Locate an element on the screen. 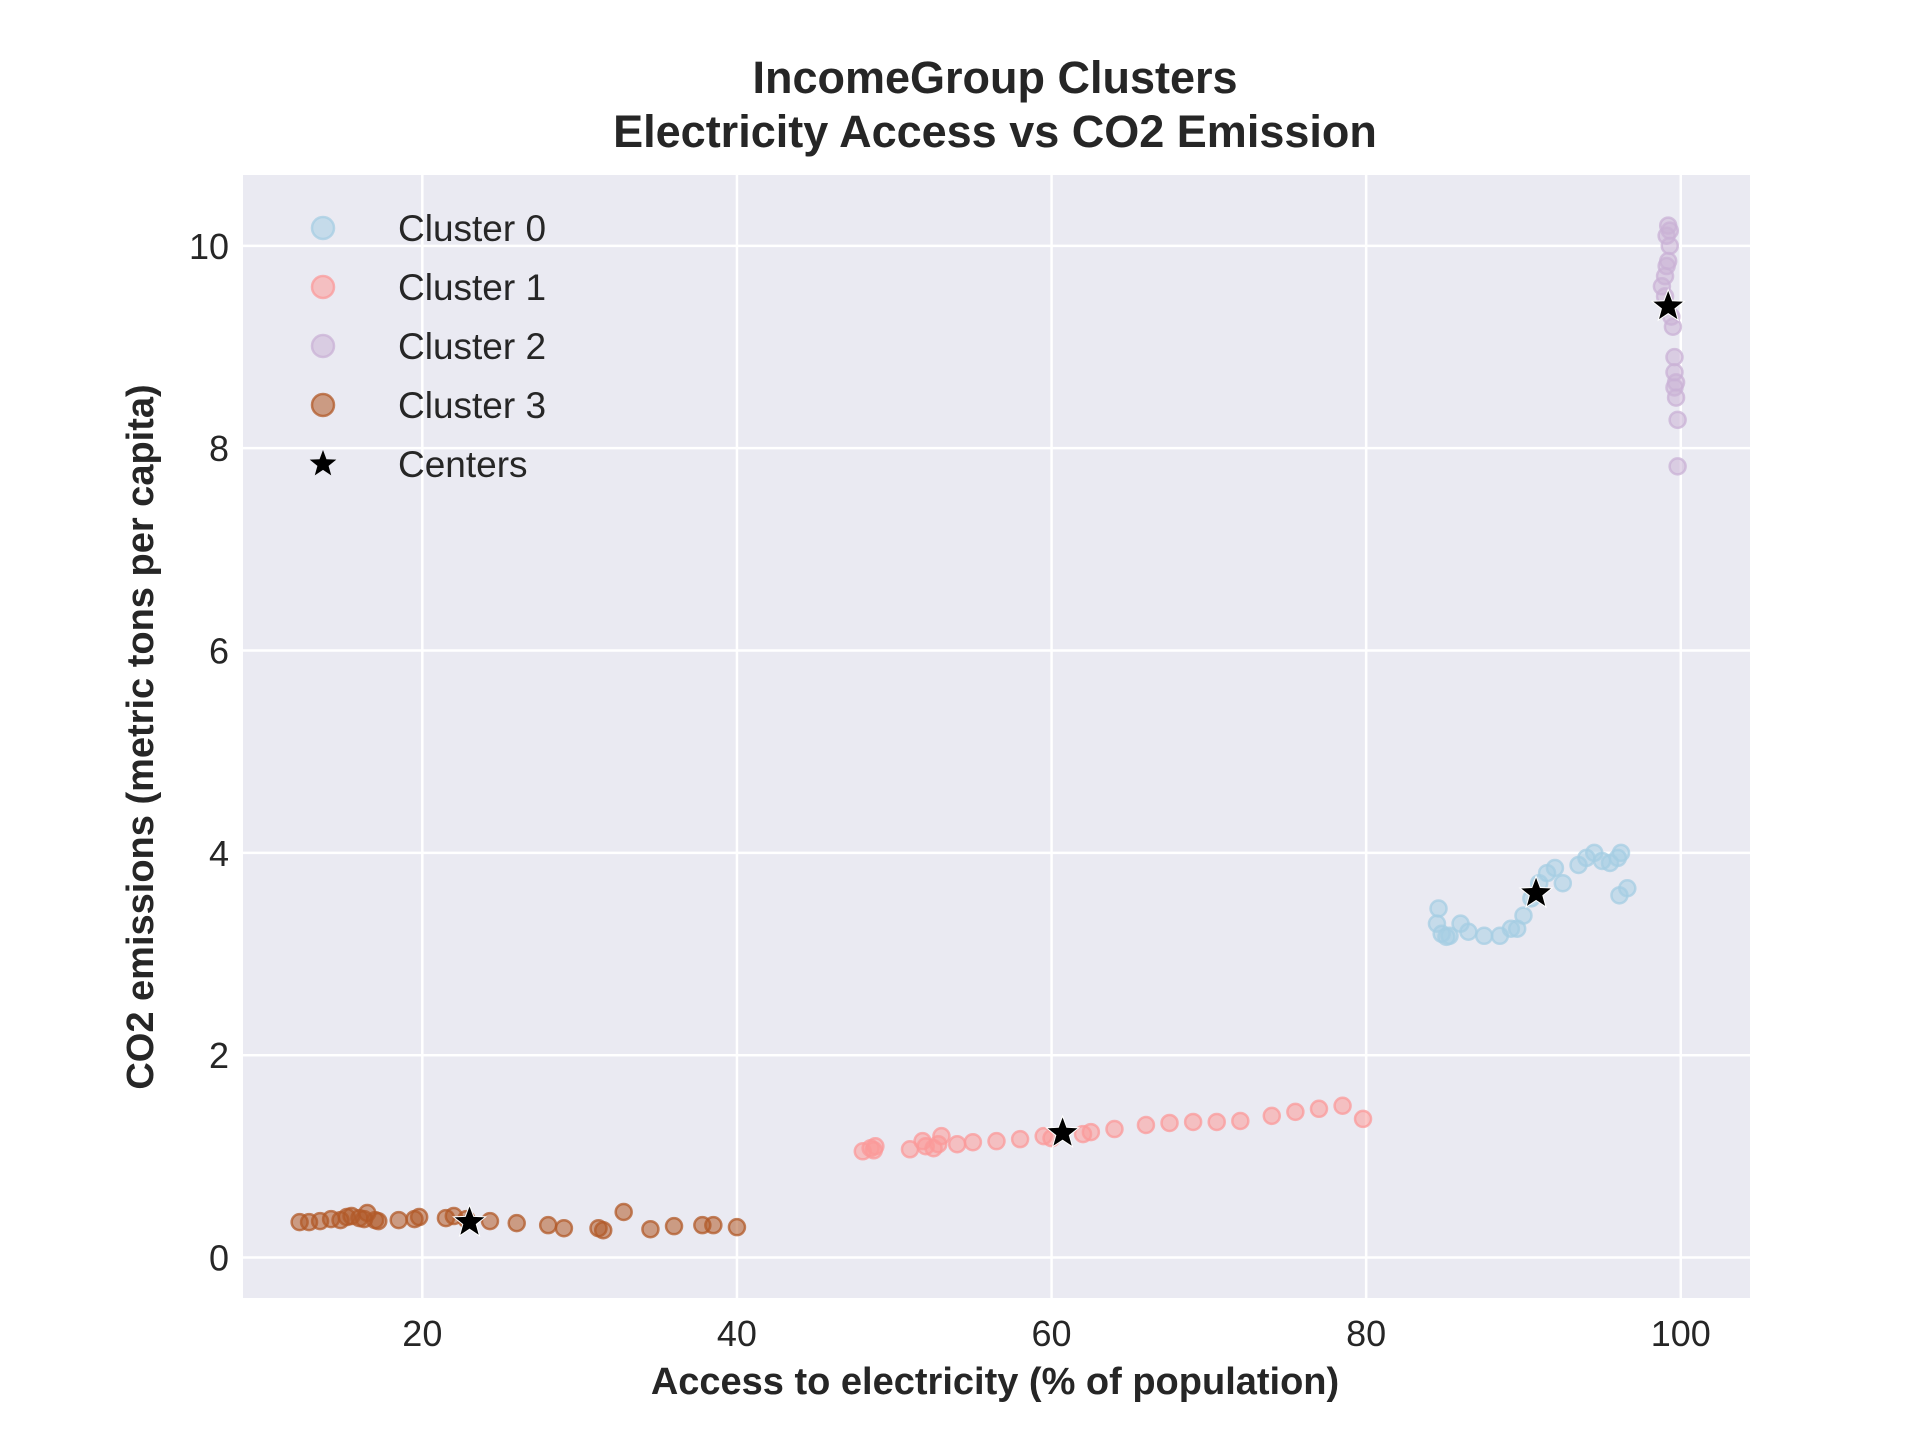 The image size is (1920, 1445). y-tick-label: 8 is located at coordinates (219, 448).